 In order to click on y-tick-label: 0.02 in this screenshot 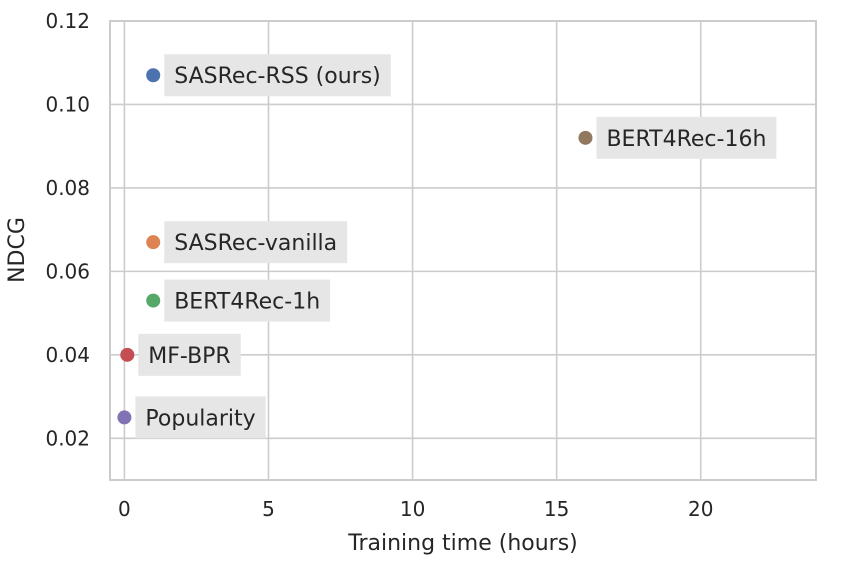, I will do `click(67, 438)`.